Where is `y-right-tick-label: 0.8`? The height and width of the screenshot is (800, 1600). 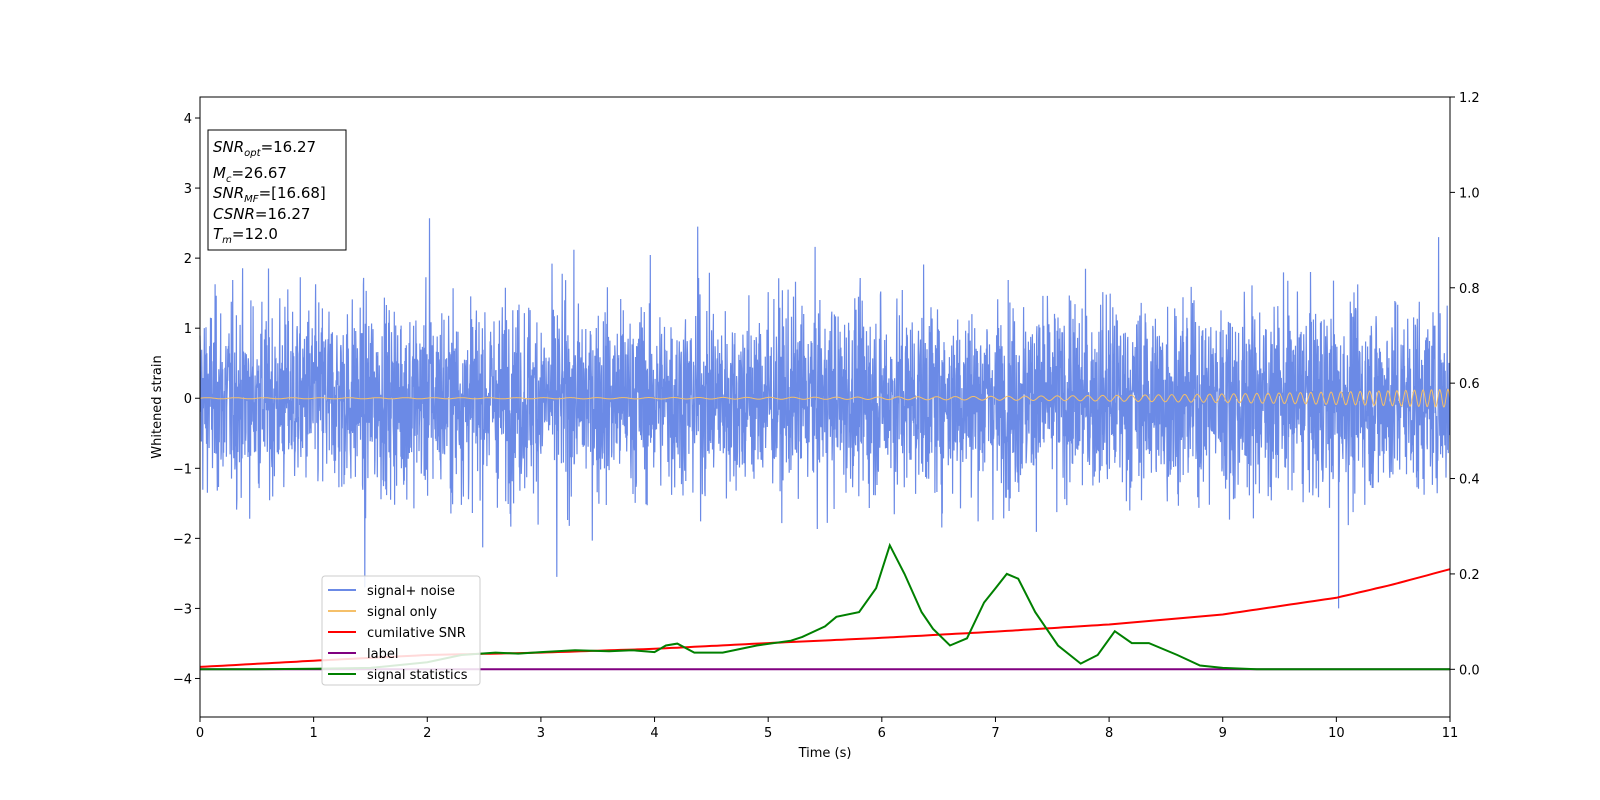 y-right-tick-label: 0.8 is located at coordinates (1469, 289).